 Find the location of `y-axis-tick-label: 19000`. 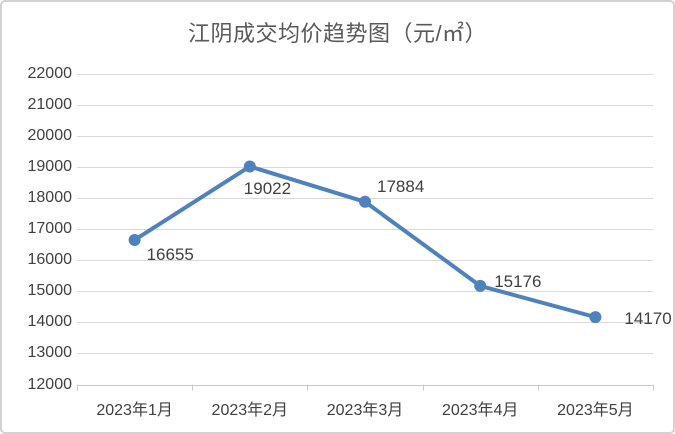

y-axis-tick-label: 19000 is located at coordinates (50, 167).